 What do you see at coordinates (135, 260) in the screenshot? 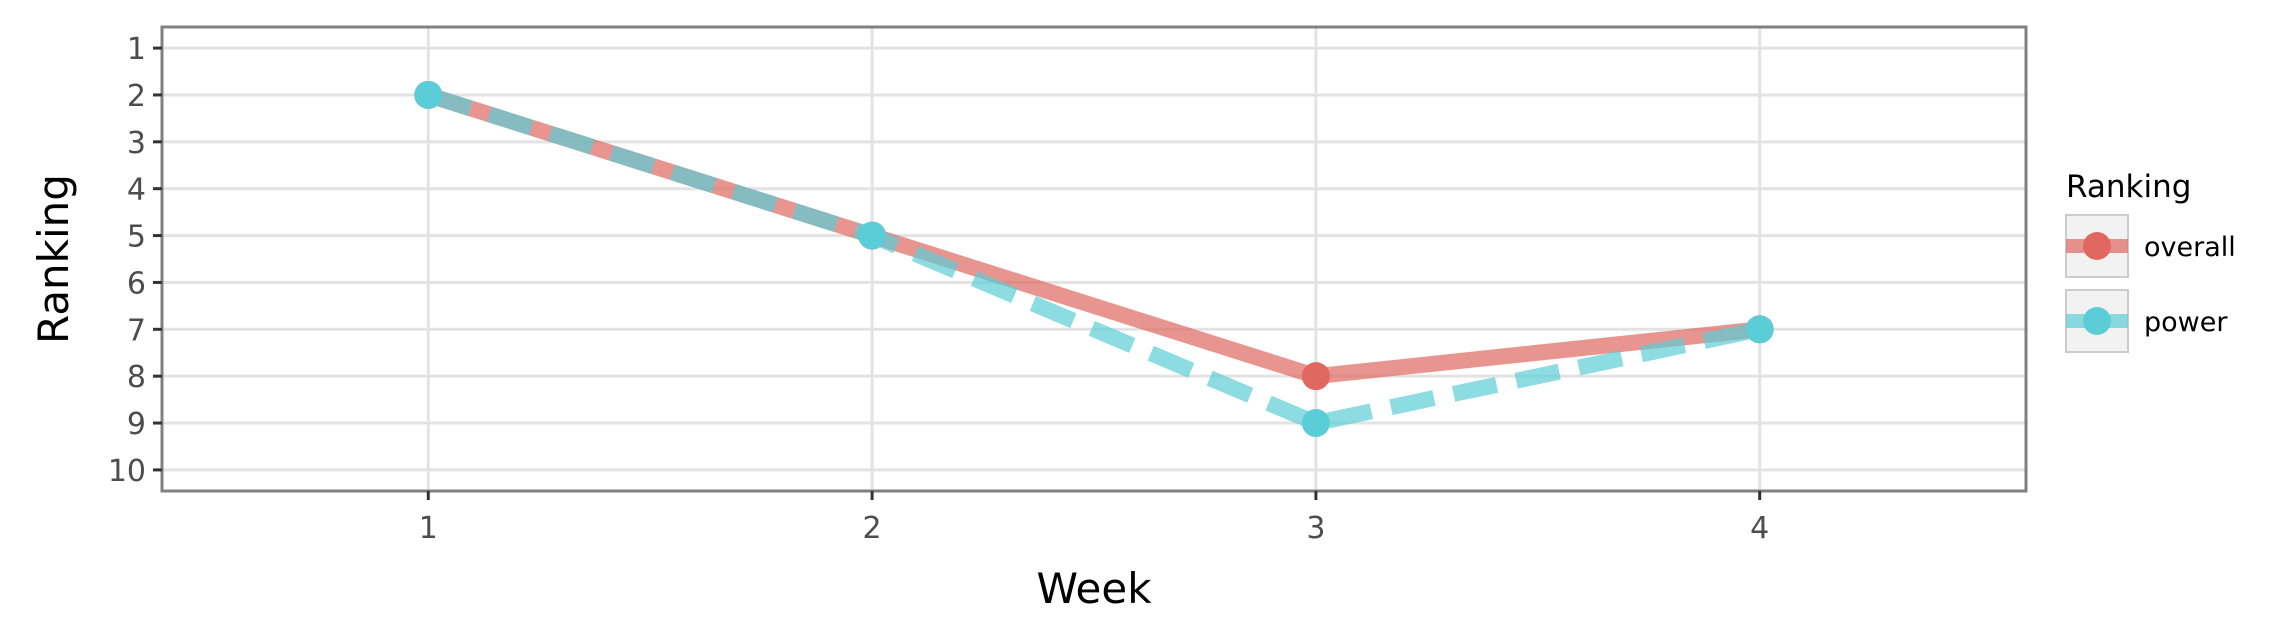
I see `y-axis-ticks: 1 2 3 4 5 6 7 8 9 10` at bounding box center [135, 260].